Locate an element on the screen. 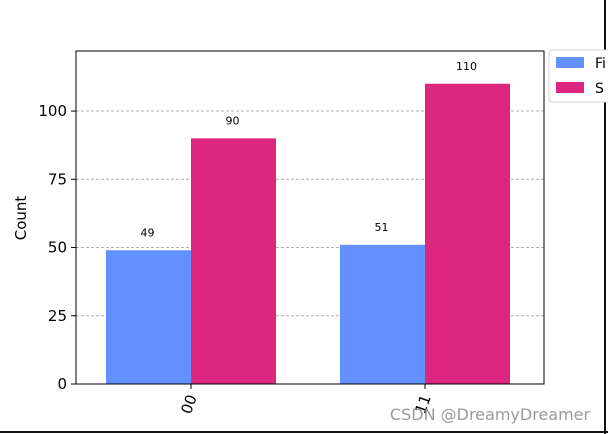 The width and height of the screenshot is (608, 434). legend: Fi S is located at coordinates (578, 76).